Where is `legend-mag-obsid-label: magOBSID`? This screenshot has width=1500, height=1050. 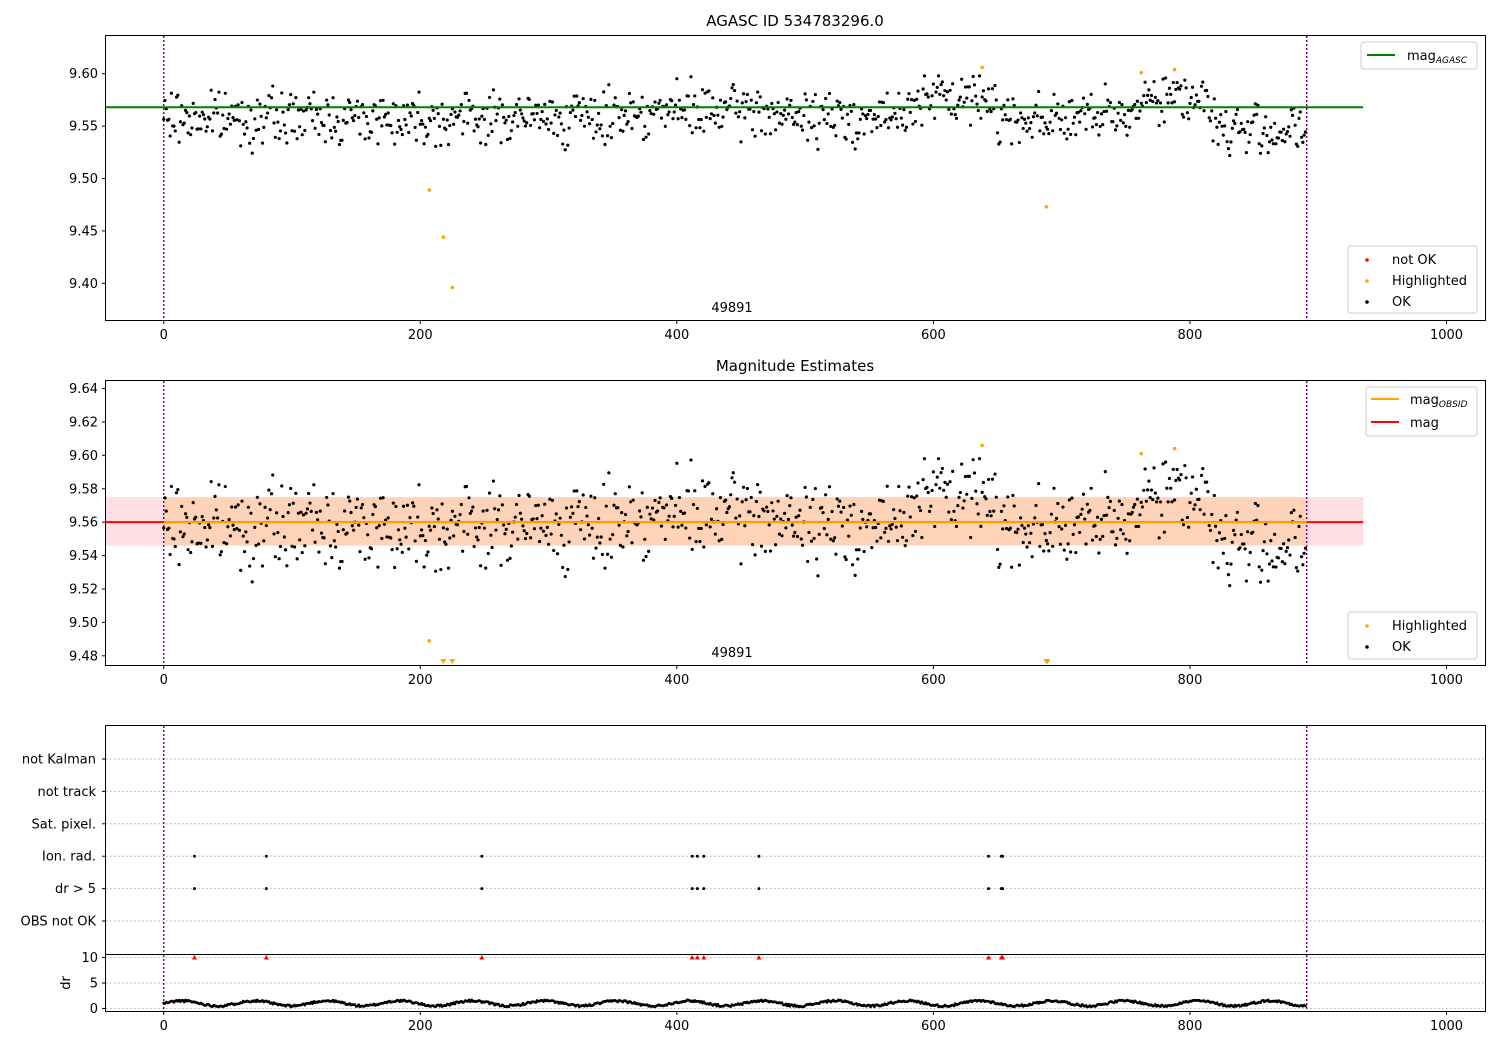 legend-mag-obsid-label: magOBSID is located at coordinates (1439, 401).